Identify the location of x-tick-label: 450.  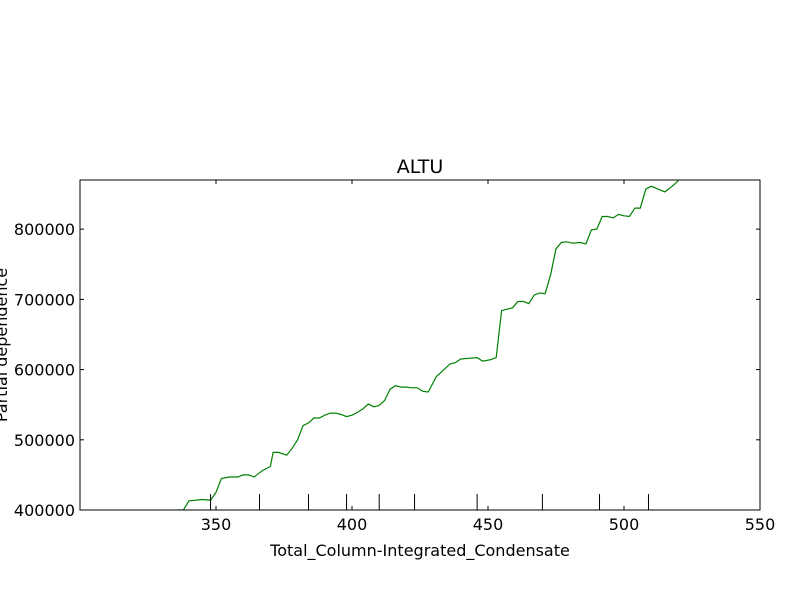
(488, 524).